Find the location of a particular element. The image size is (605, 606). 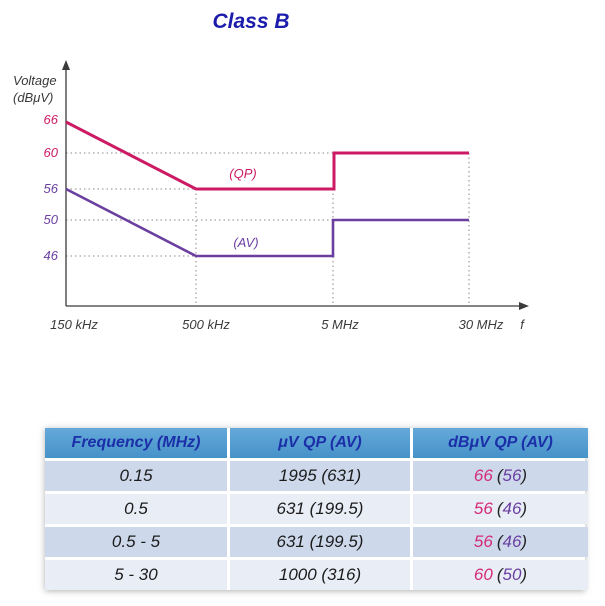

xtick-500khz: 500 kHz is located at coordinates (206, 324).